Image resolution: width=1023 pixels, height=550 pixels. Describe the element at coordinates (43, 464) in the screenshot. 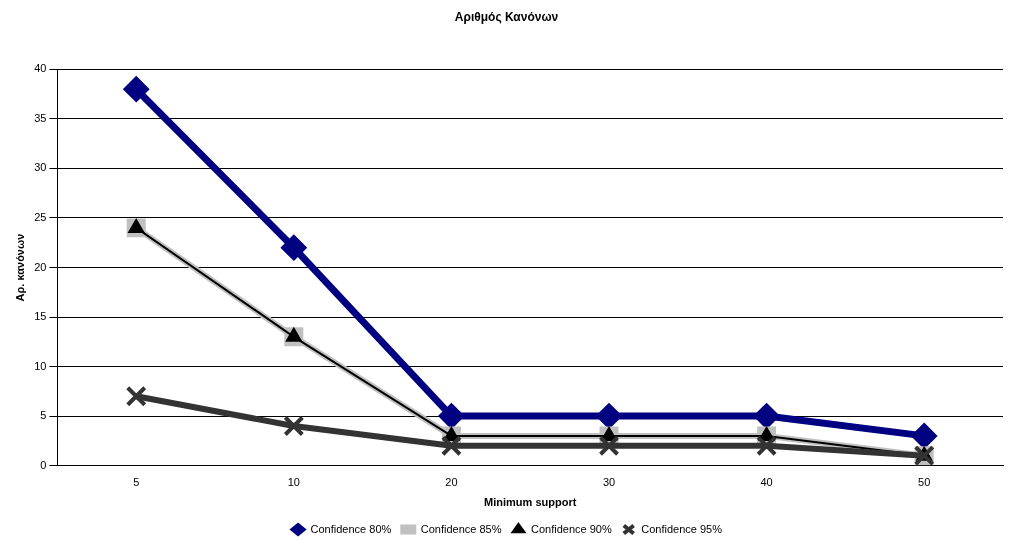

I see `y-tick-label: 0` at that location.